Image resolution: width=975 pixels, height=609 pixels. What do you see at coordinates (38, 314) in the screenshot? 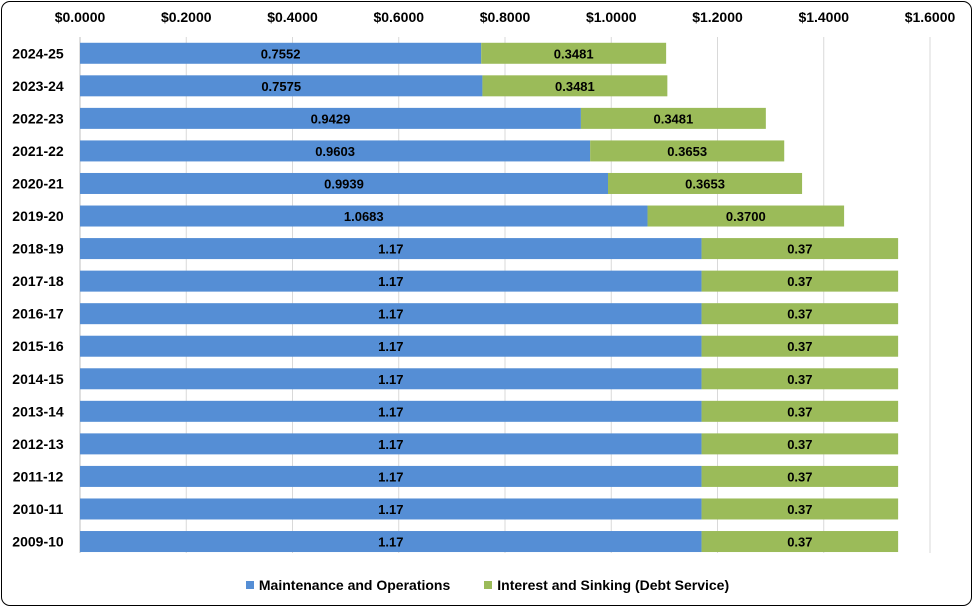
I see `category-label: 2016-17` at bounding box center [38, 314].